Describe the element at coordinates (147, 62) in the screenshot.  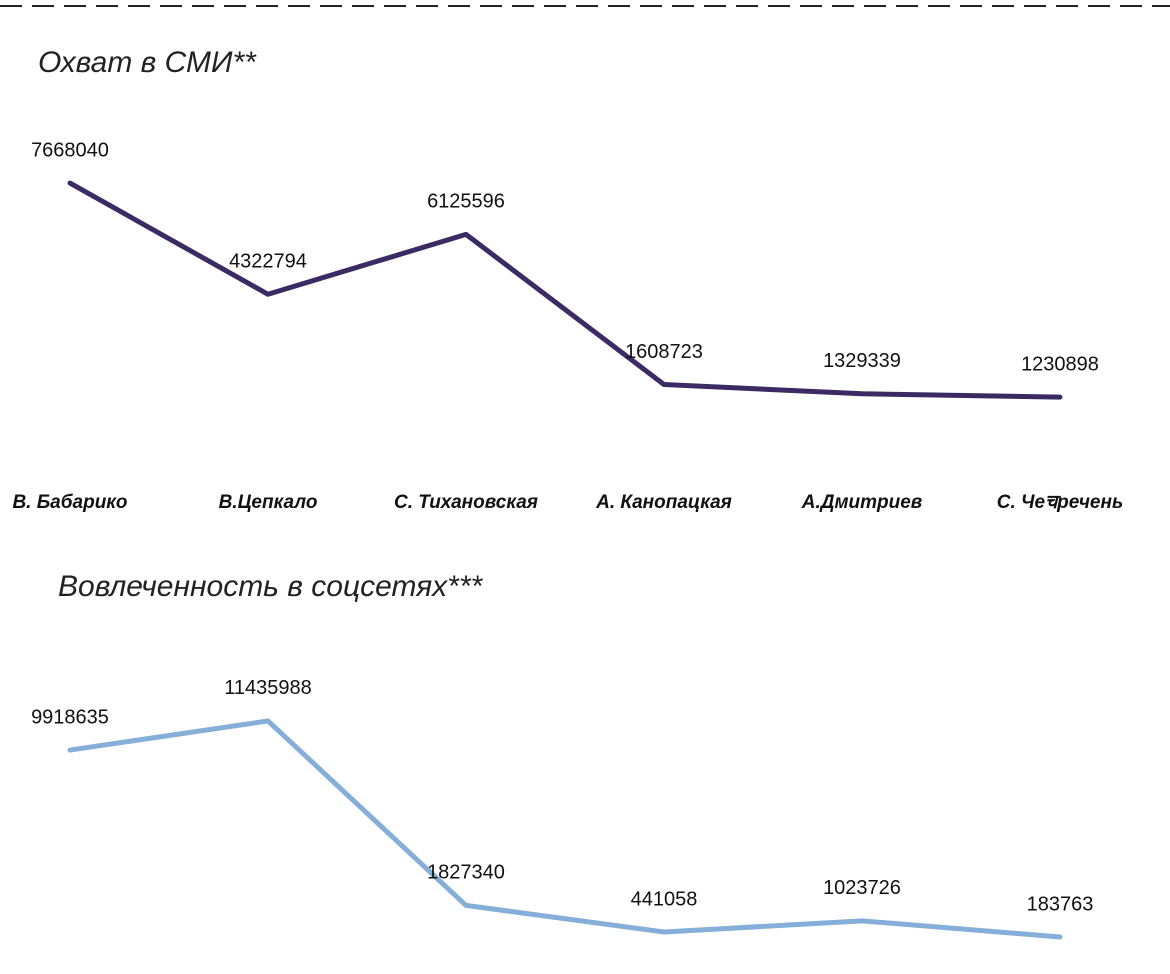
I see `chart-title: Охват в СМИ**` at that location.